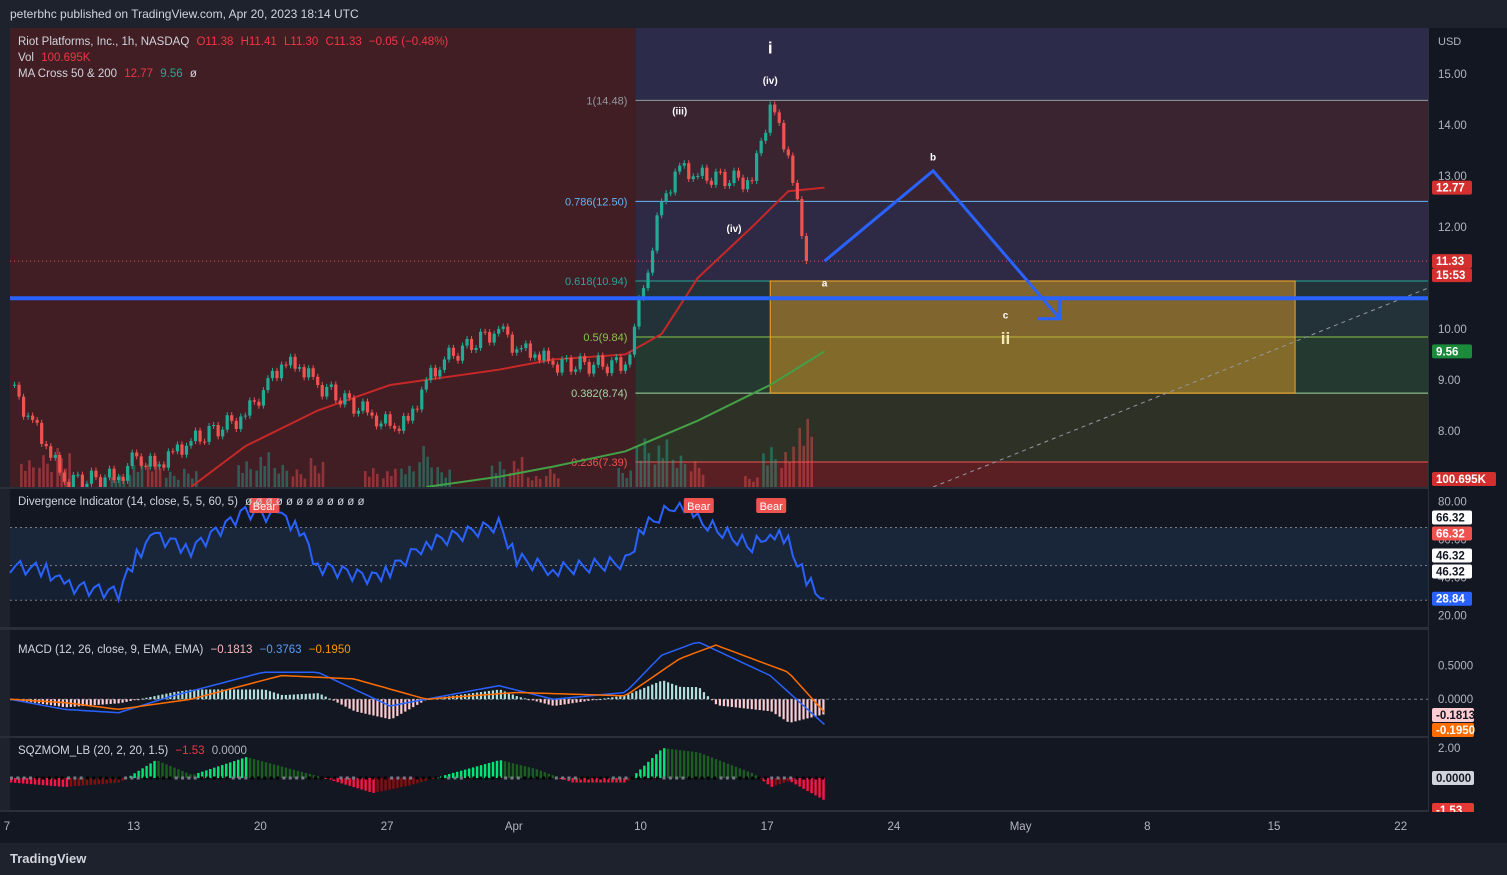  Describe the element at coordinates (772, 507) in the screenshot. I see `bear-label-text: Bear` at that location.